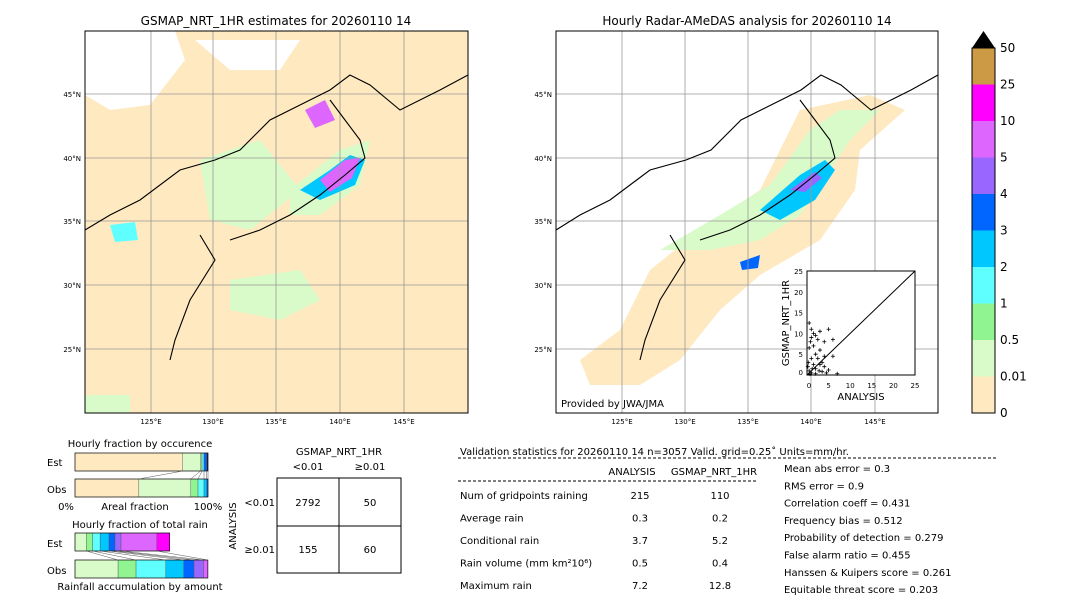  Describe the element at coordinates (1004, 158) in the screenshot. I see `colorbar-label: 5` at that location.